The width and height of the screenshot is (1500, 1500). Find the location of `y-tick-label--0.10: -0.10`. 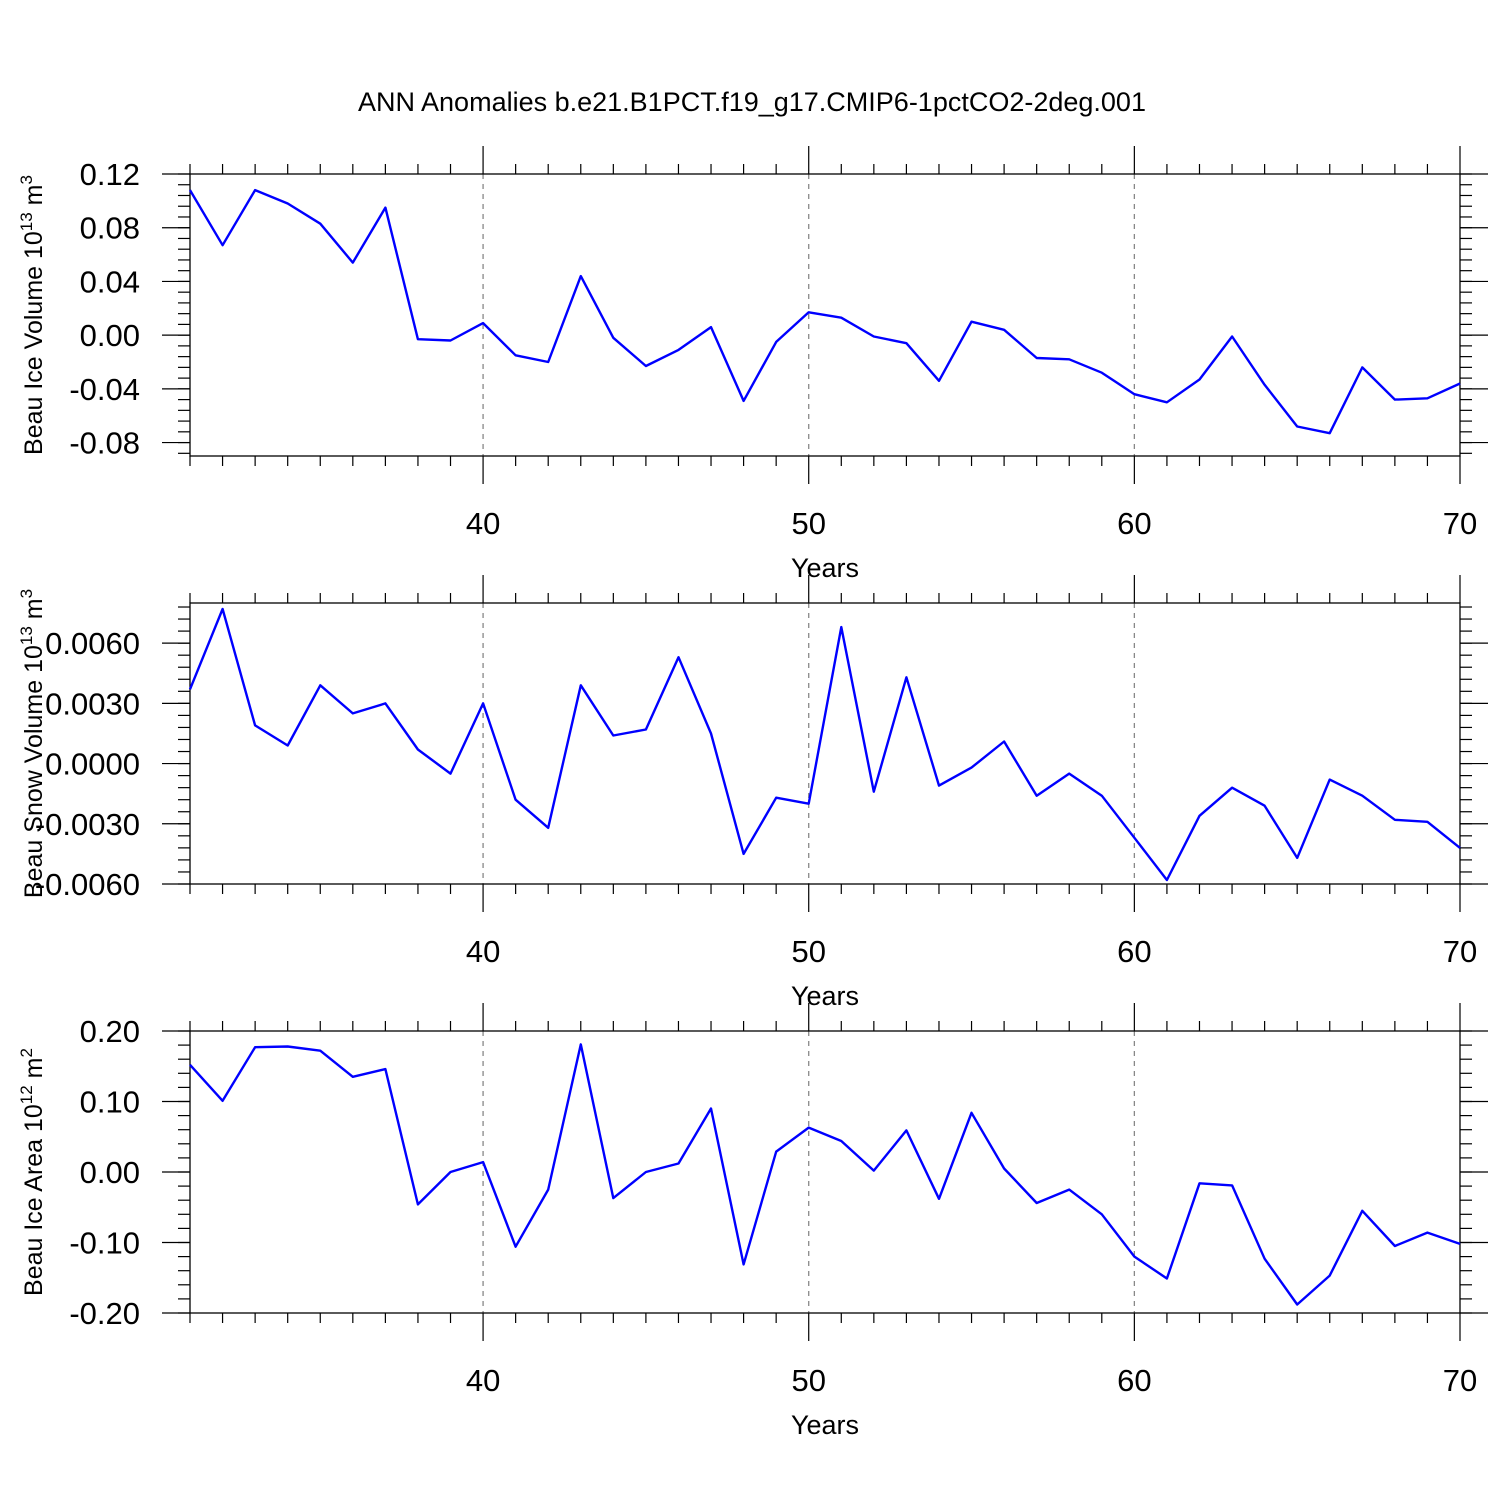

y-tick-label--0.10: -0.10 is located at coordinates (104, 1243).